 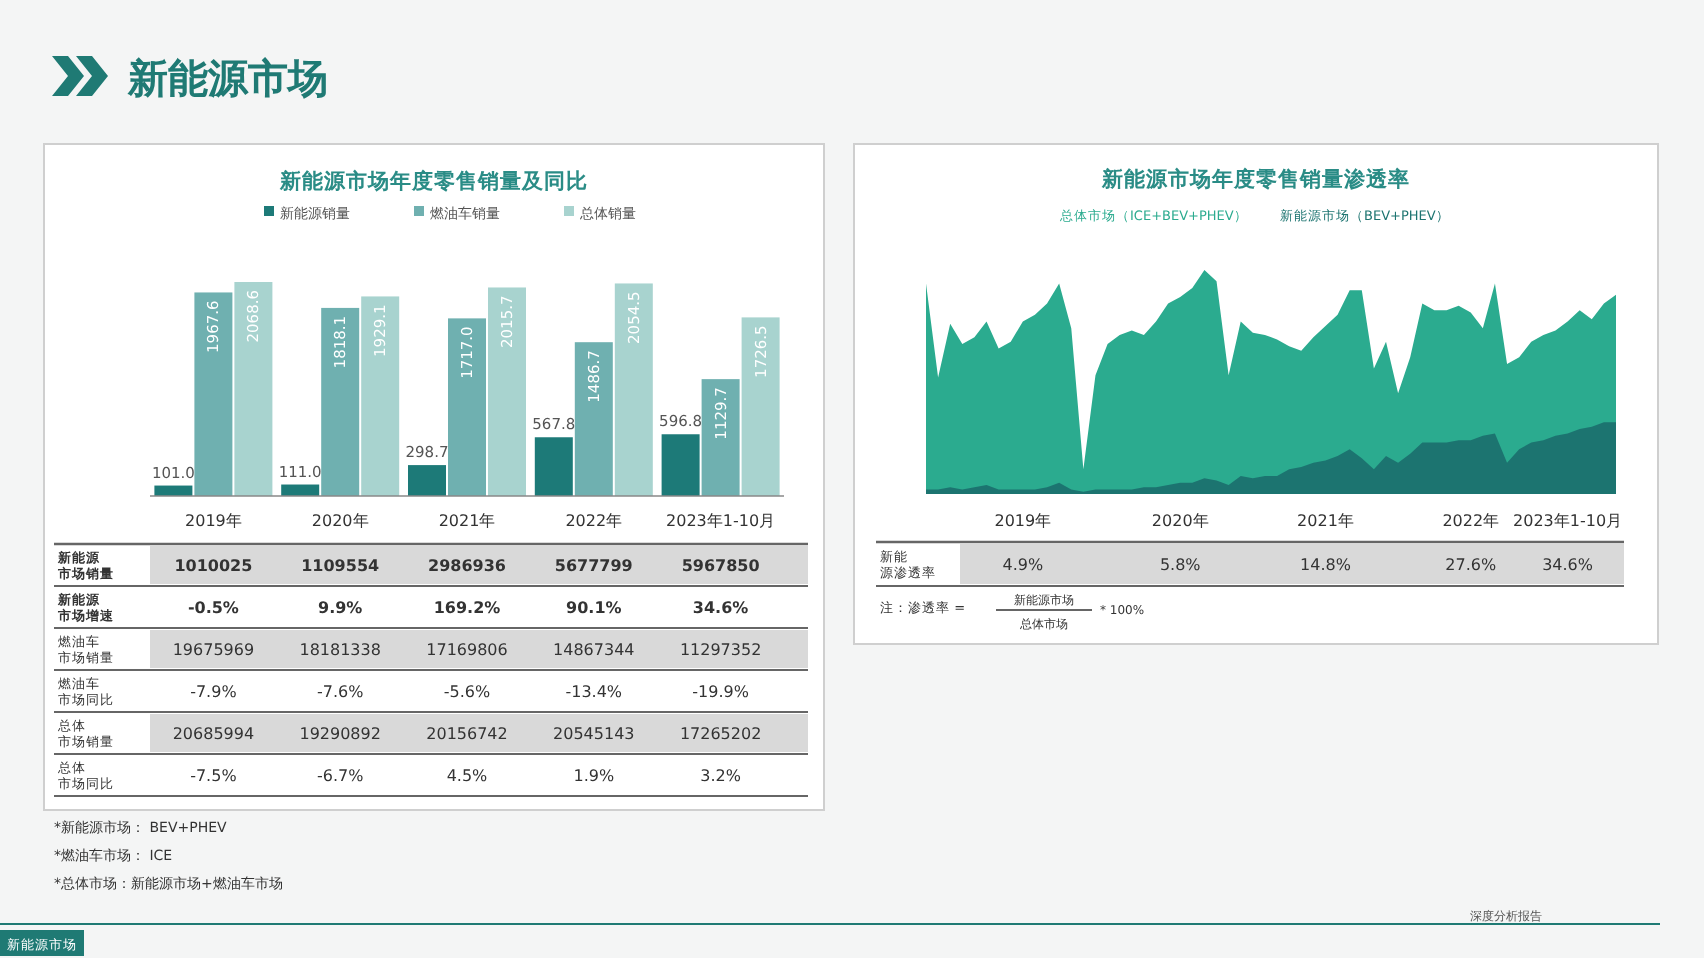 I want to click on text: 1109554, so click(x=340, y=566).